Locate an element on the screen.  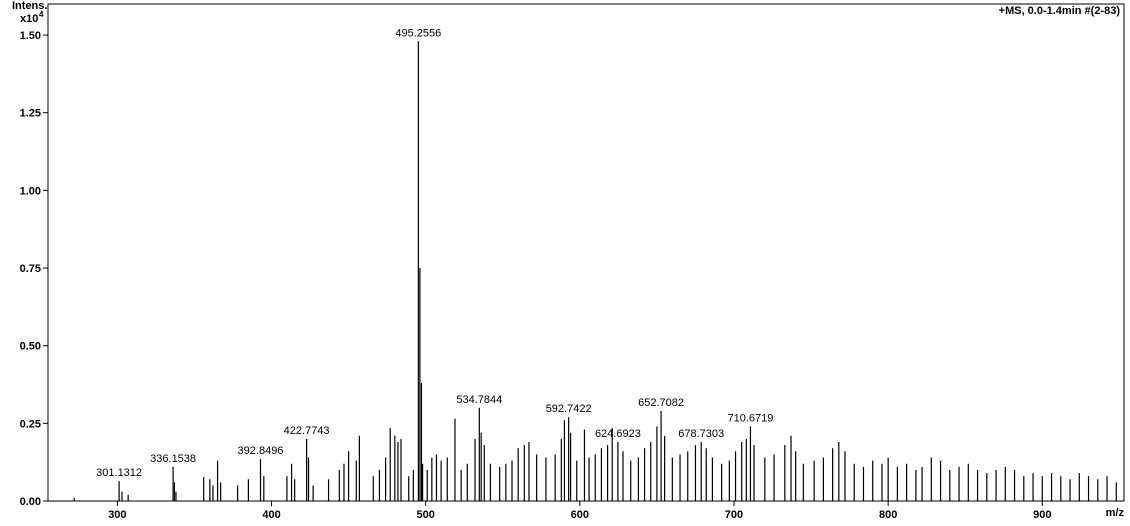
peak-label: 422.7743 is located at coordinates (307, 431).